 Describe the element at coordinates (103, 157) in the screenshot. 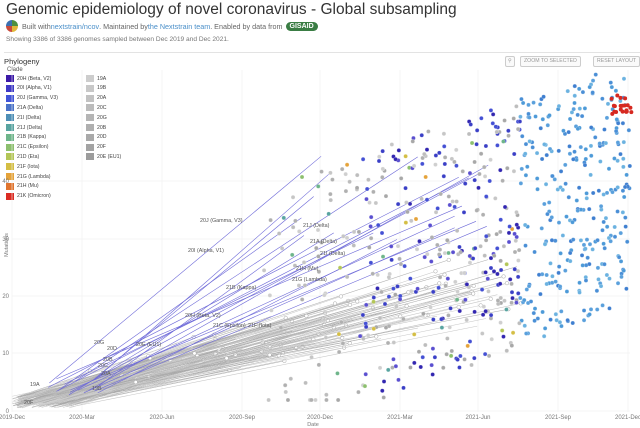

I see `legend-item-20e-eu1: 20E (EU1)` at that location.